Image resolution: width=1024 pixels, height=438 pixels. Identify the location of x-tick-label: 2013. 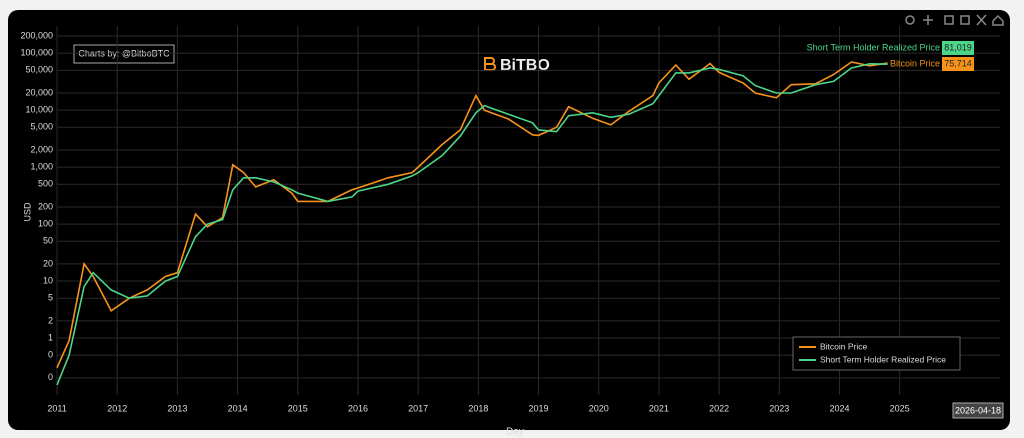
(177, 408).